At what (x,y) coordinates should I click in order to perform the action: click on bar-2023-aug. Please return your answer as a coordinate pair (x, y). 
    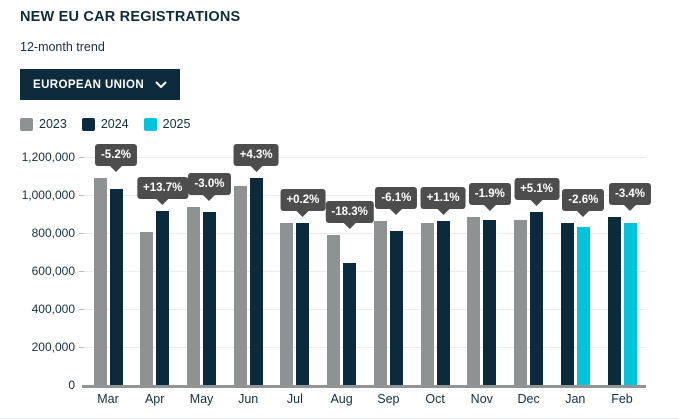
    Looking at the image, I should click on (334, 310).